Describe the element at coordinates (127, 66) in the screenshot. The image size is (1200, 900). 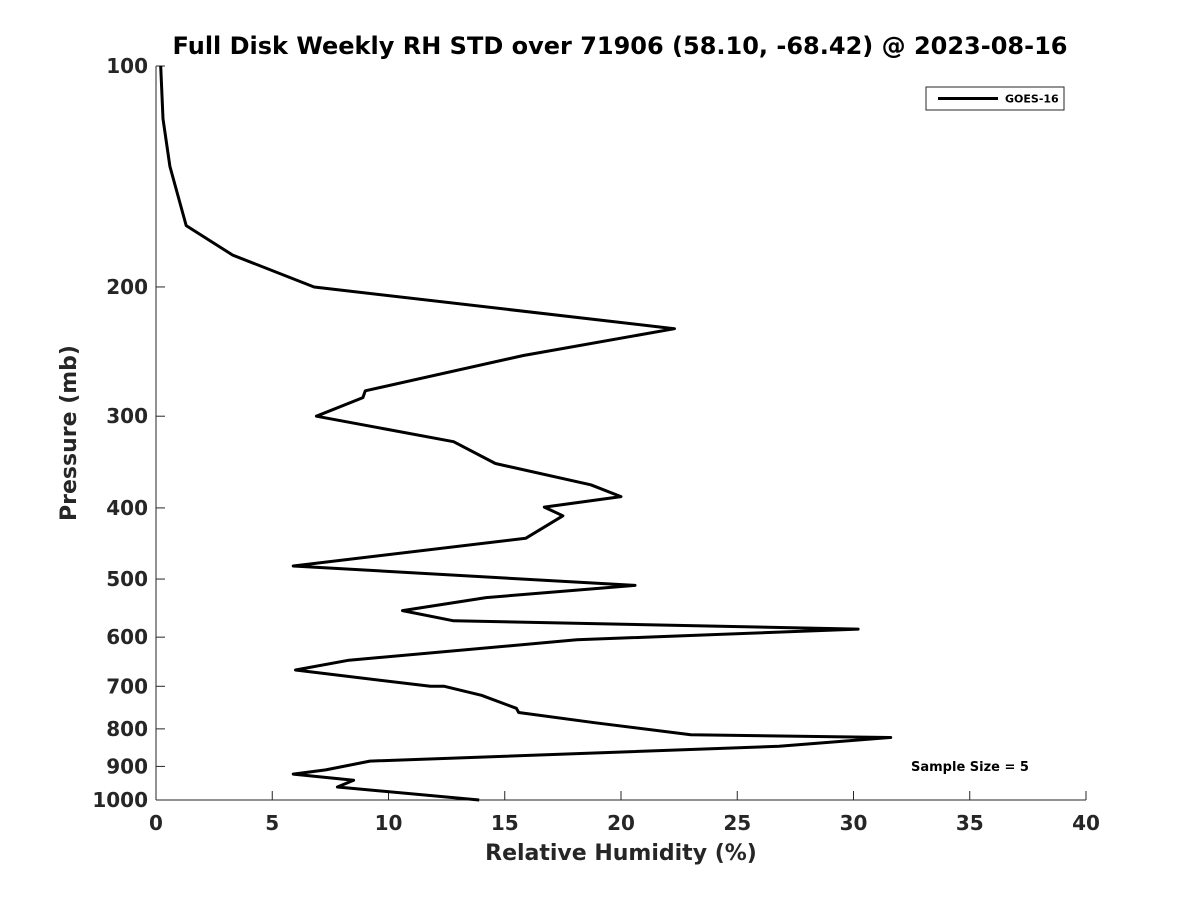
I see `y-tick-label: 100` at that location.